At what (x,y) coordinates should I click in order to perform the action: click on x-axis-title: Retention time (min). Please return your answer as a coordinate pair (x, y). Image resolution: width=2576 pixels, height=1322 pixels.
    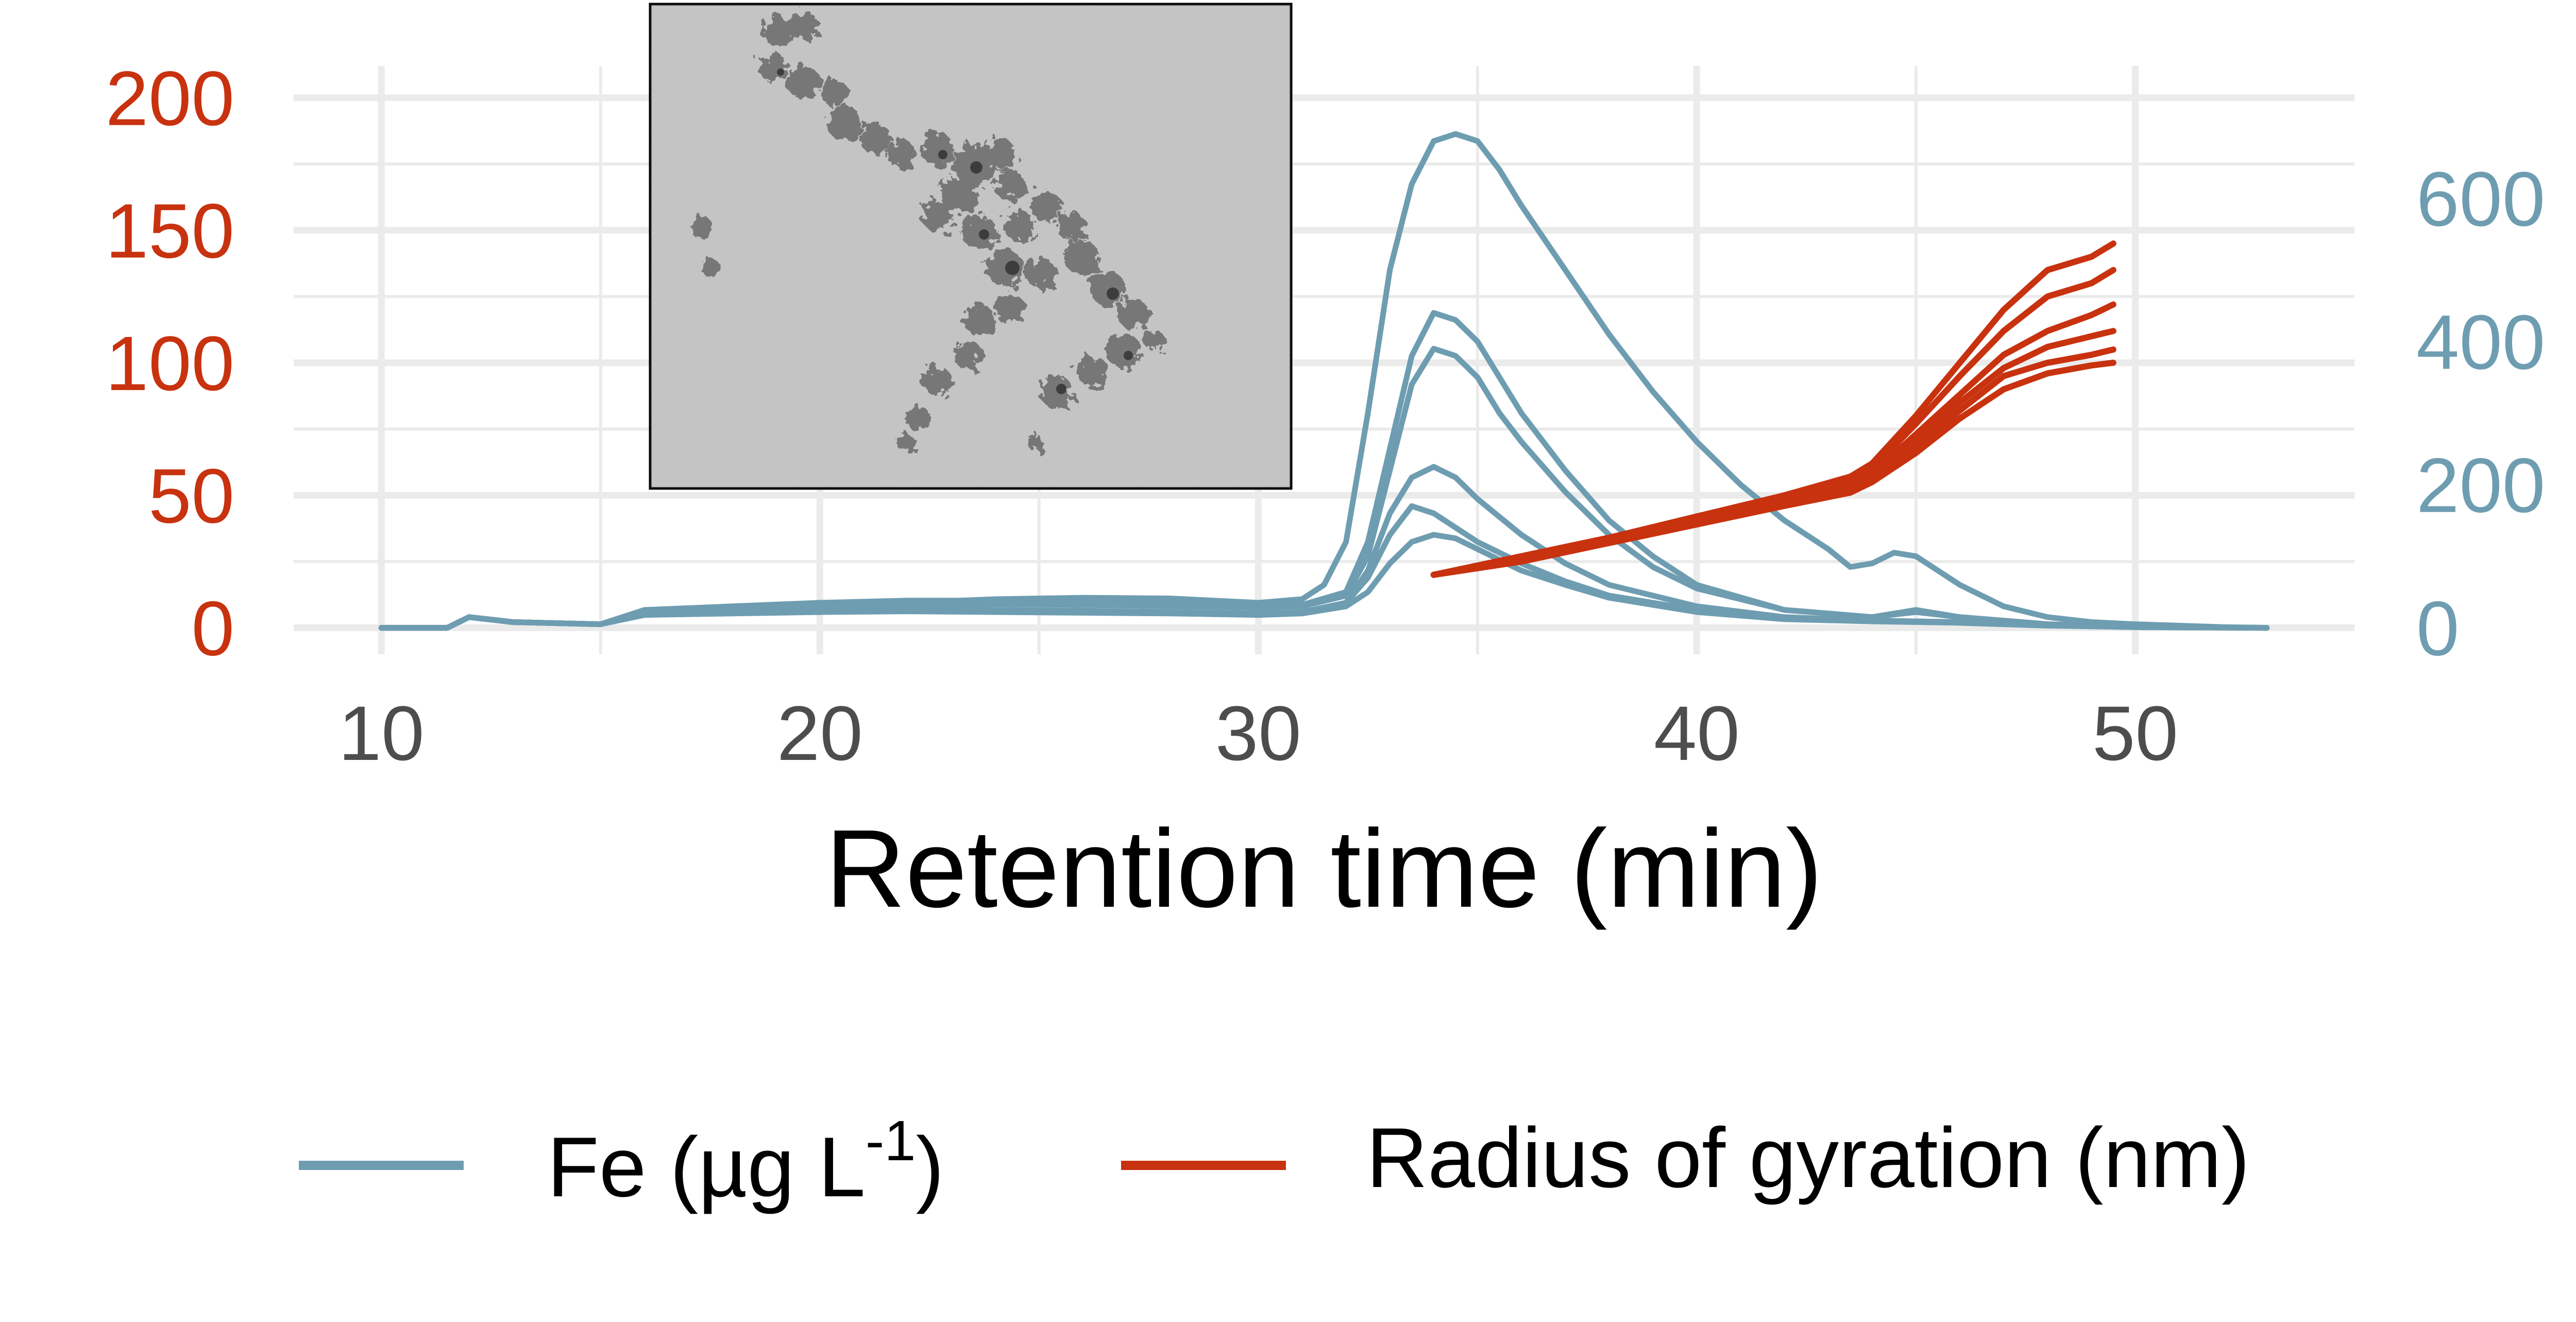
    Looking at the image, I should click on (1324, 868).